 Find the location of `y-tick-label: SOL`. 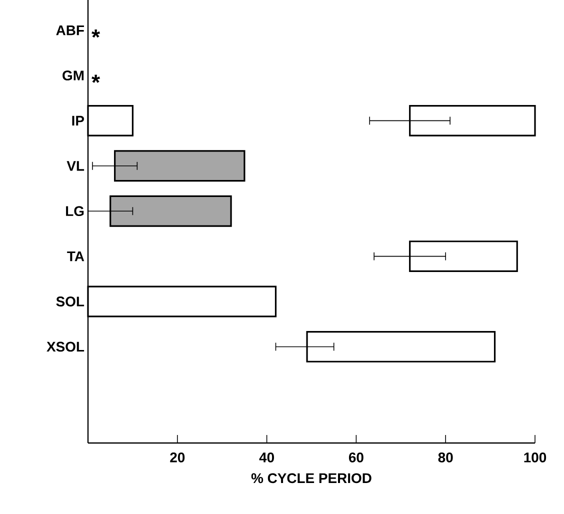

y-tick-label: SOL is located at coordinates (70, 301).